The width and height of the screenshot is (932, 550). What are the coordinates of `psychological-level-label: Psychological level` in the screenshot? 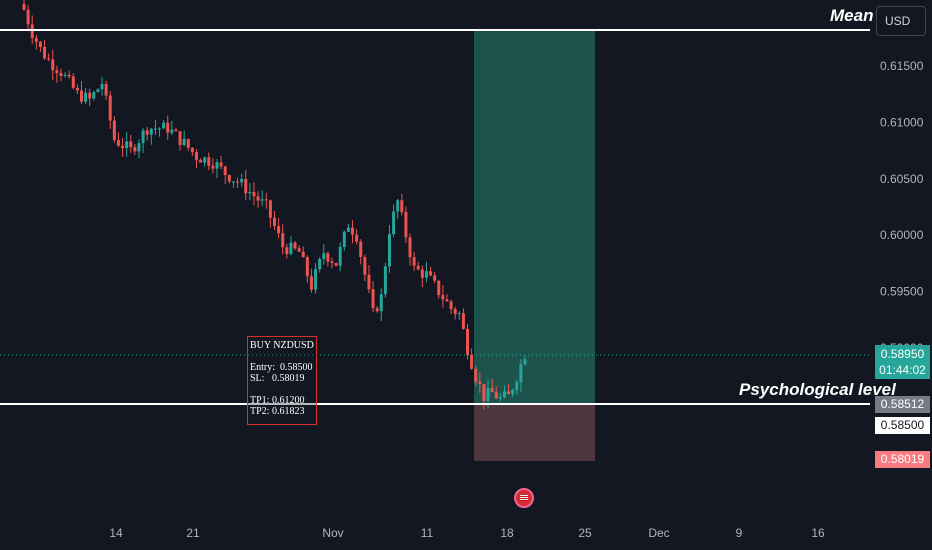 It's located at (817, 389).